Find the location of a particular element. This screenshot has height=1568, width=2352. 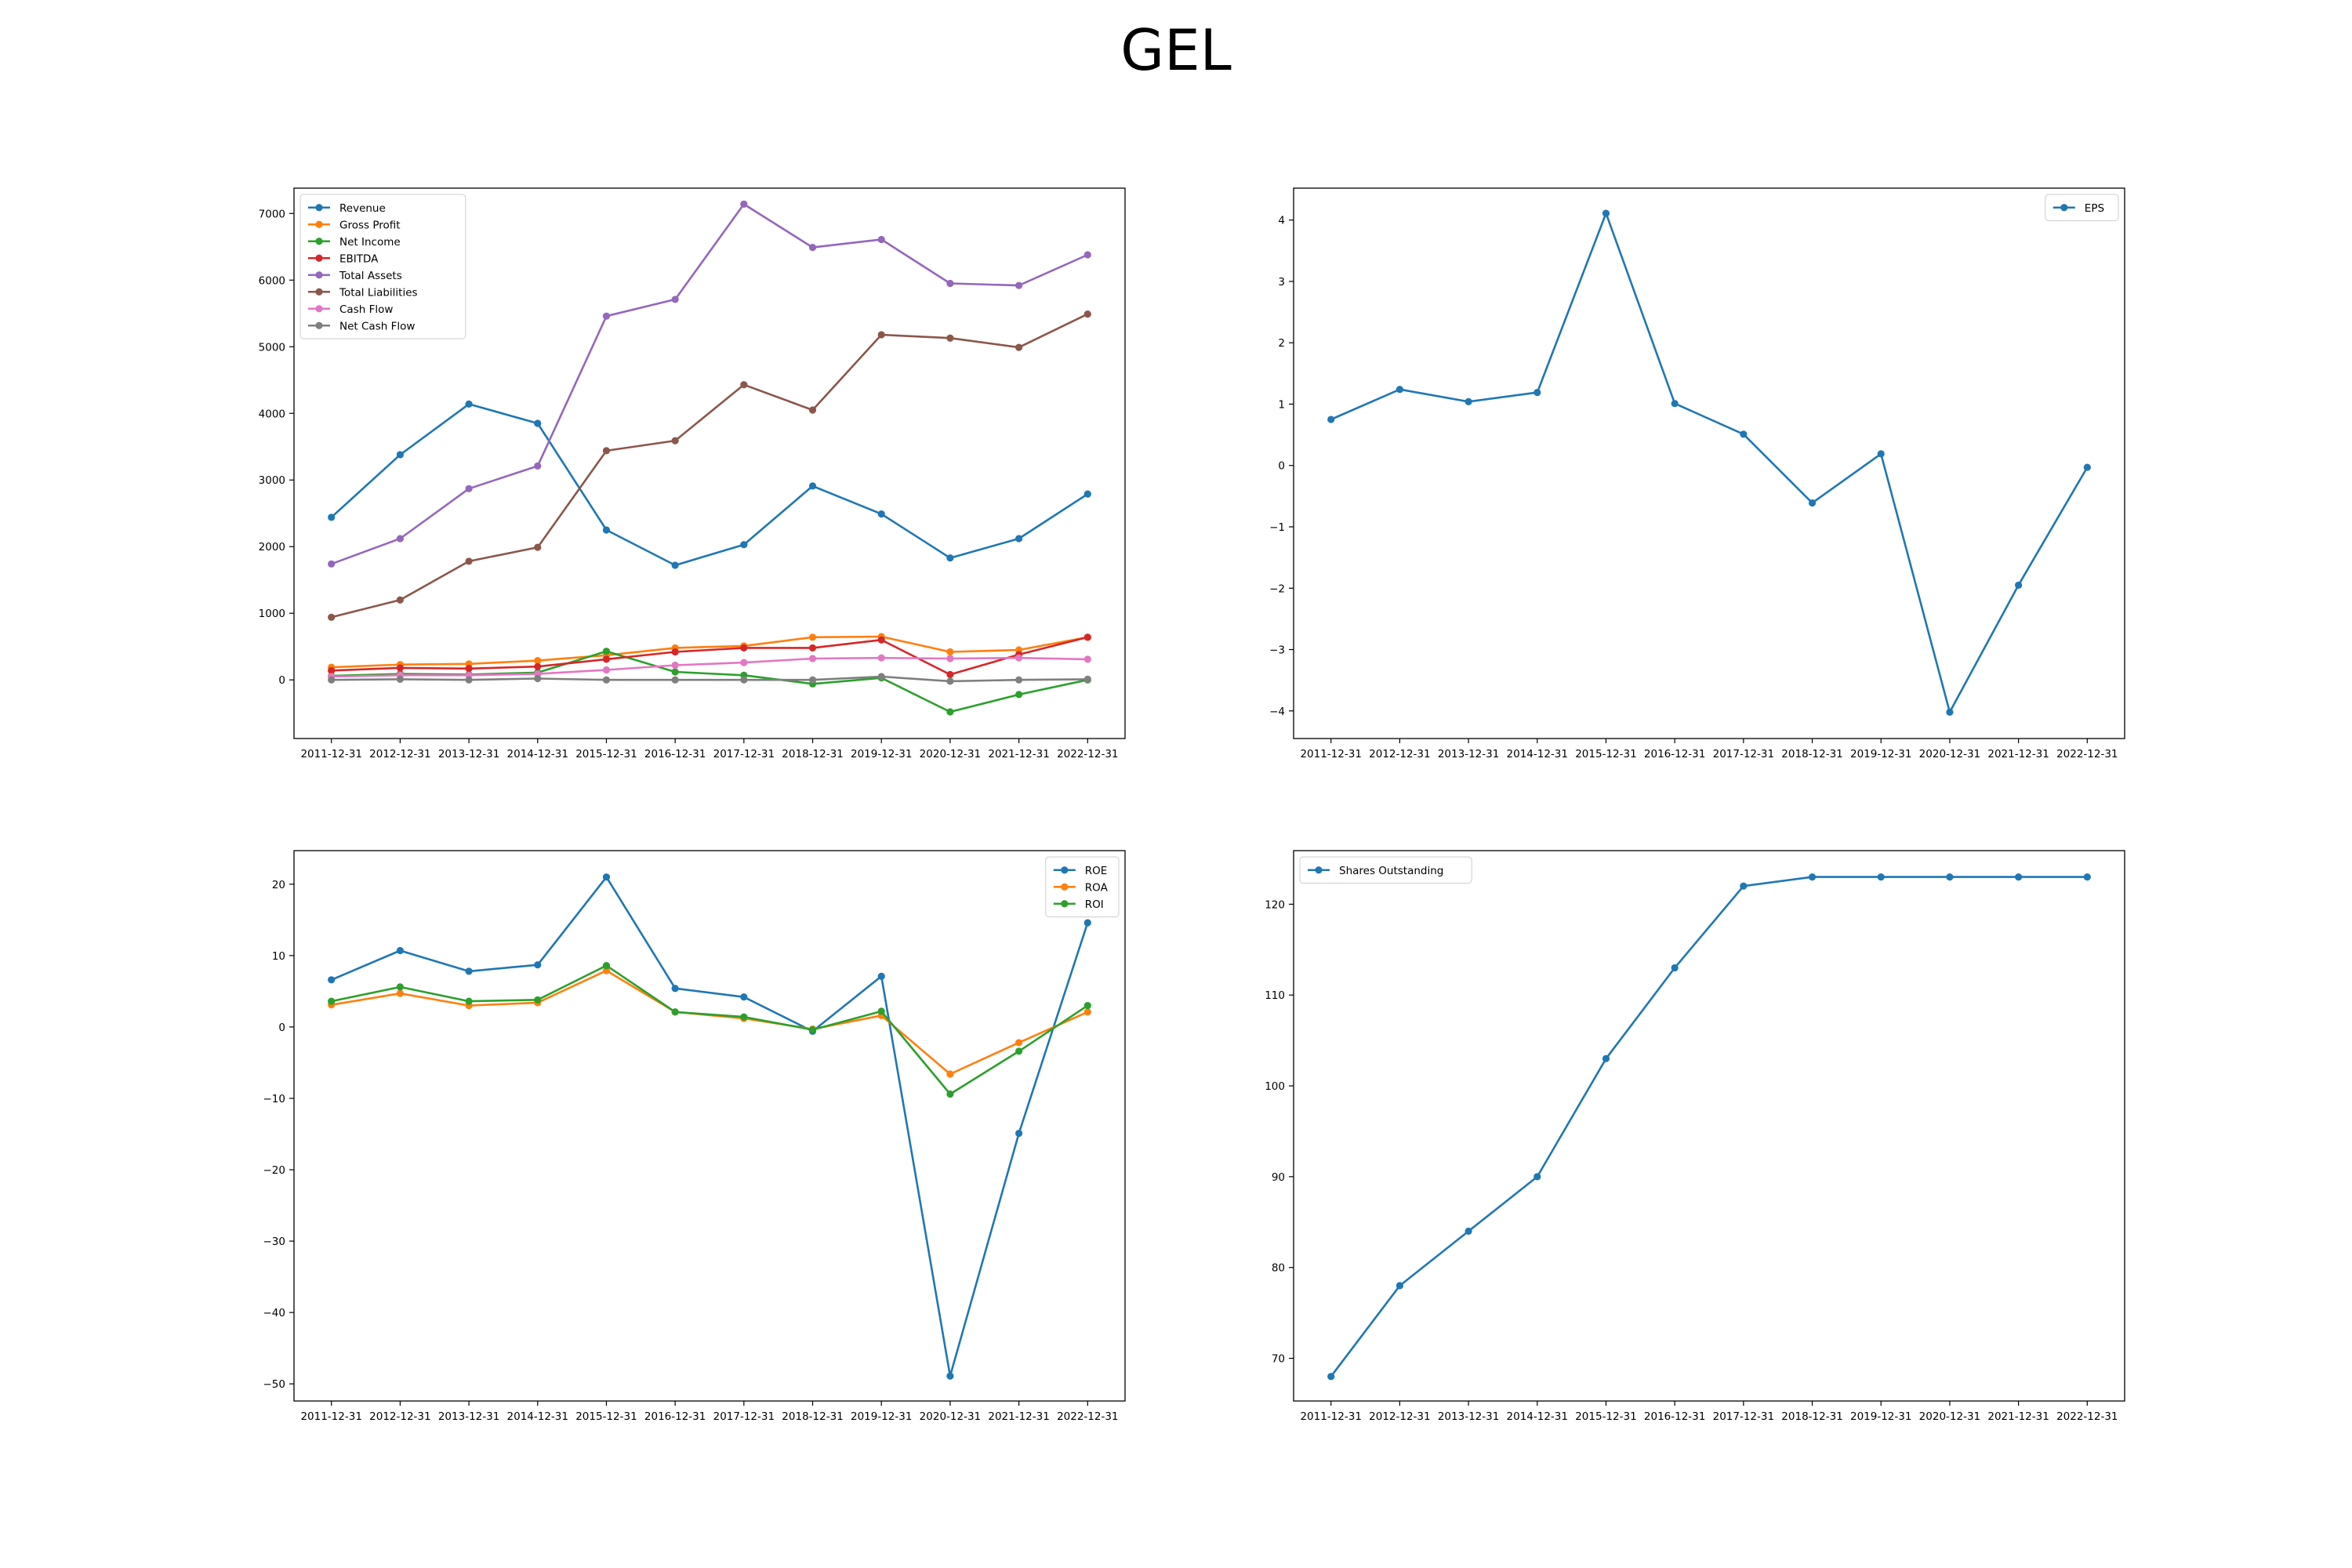

y-tick-label: −50 is located at coordinates (274, 1384).